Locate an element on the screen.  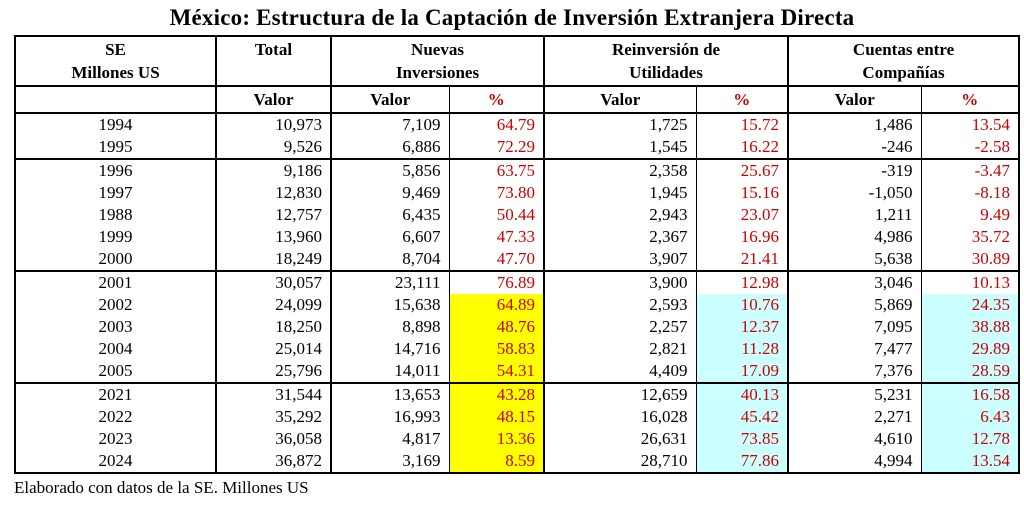
nuevas-pct-cell: 48.15 is located at coordinates (497, 417).